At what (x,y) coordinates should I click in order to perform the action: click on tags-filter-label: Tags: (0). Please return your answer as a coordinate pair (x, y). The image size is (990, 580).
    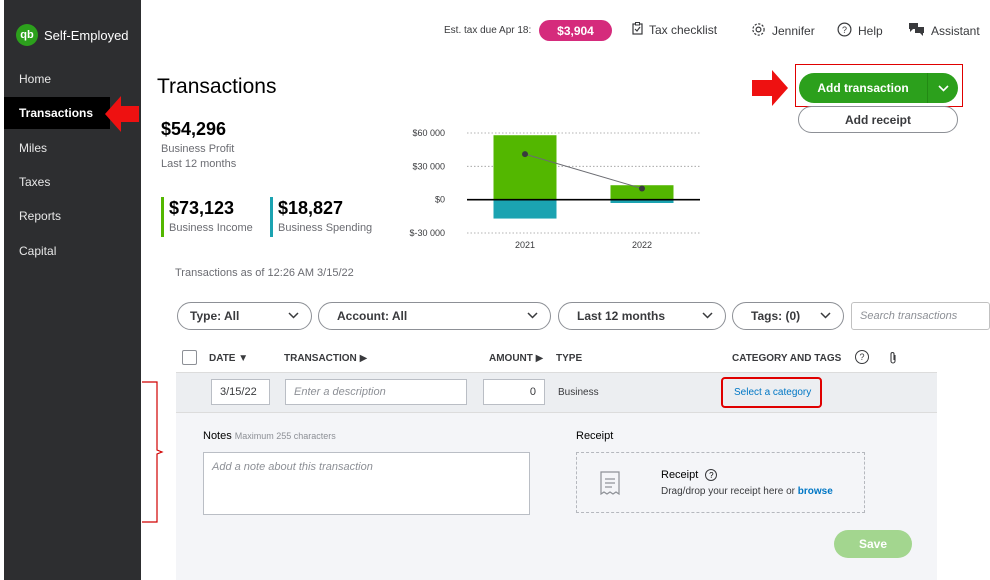
    Looking at the image, I should click on (776, 316).